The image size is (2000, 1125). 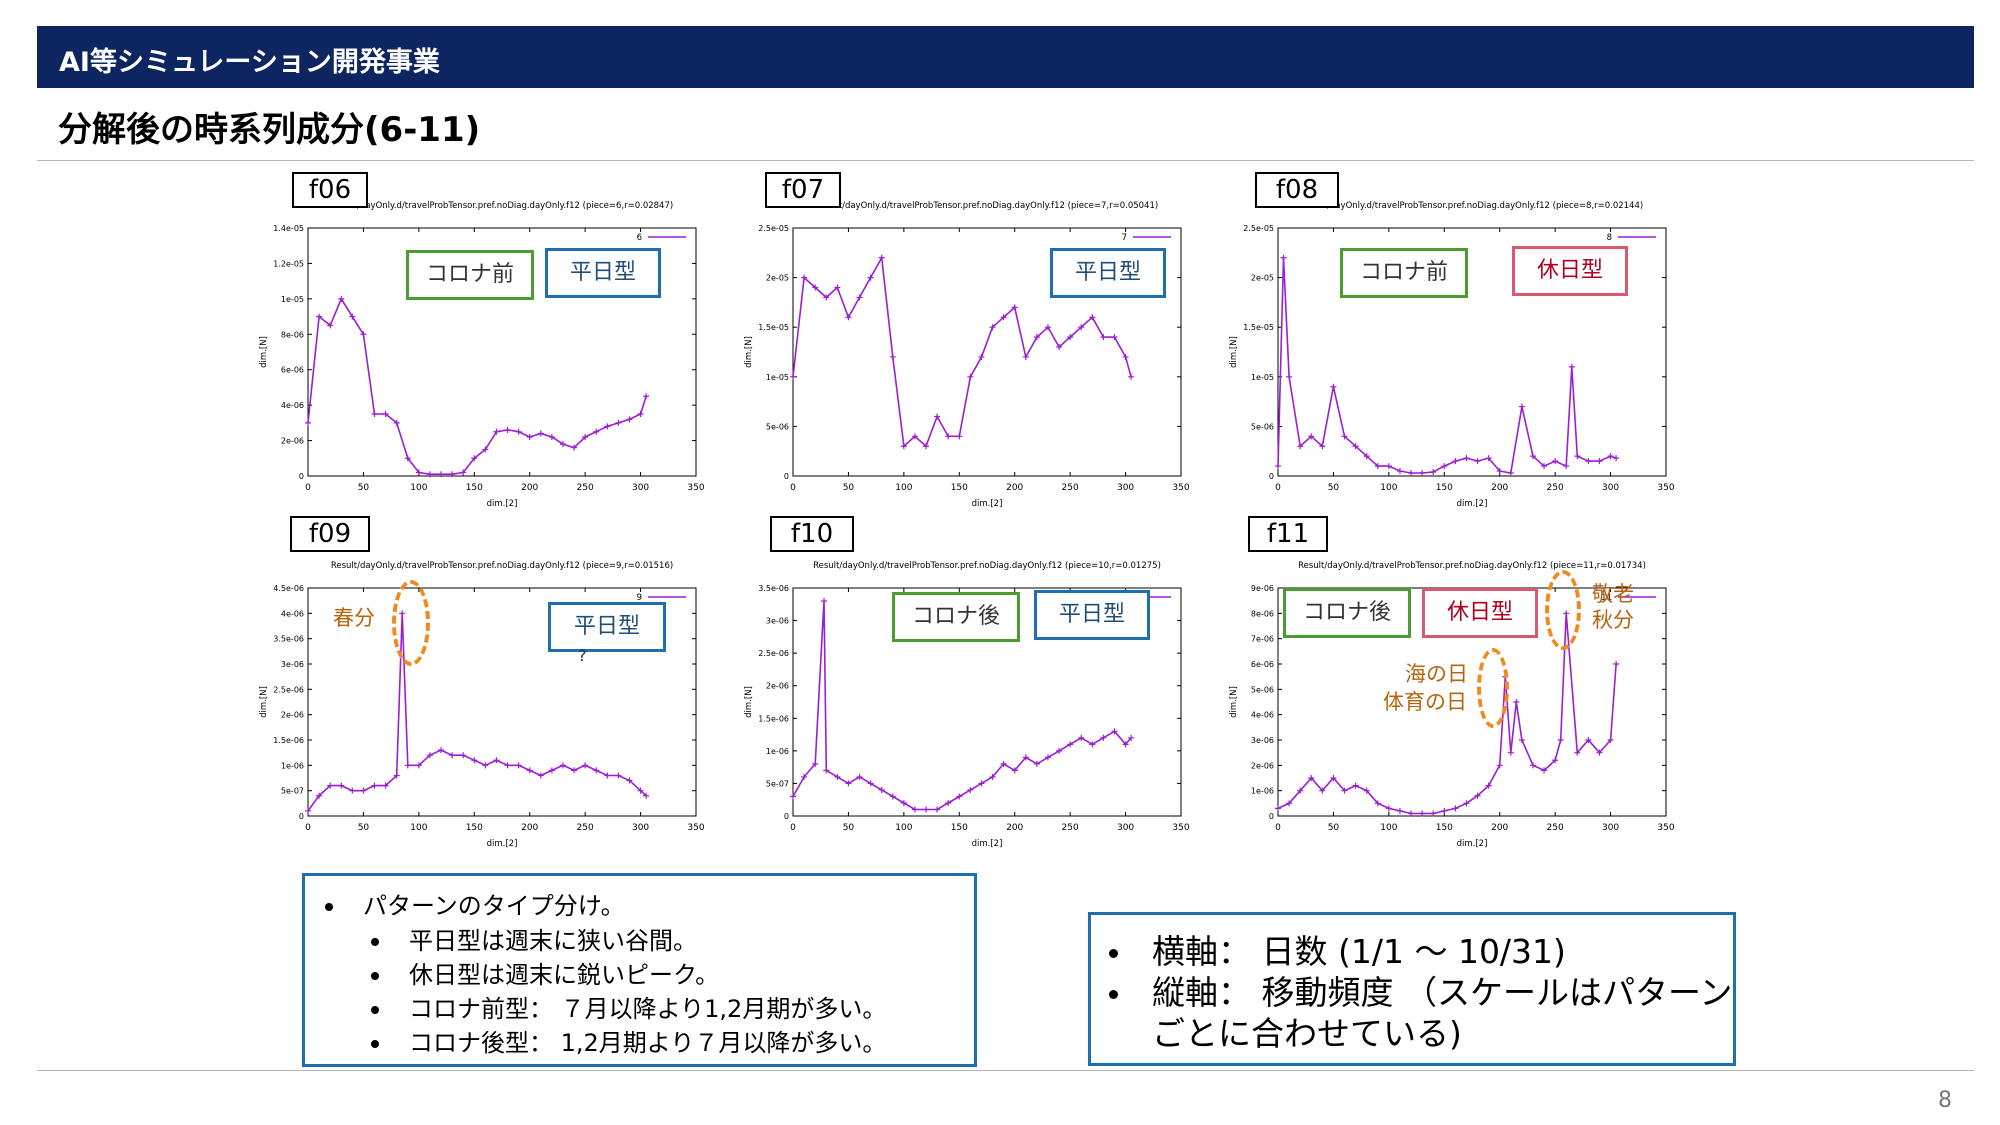 What do you see at coordinates (288, 228) in the screenshot?
I see `y-tick-label: 1.4e-05` at bounding box center [288, 228].